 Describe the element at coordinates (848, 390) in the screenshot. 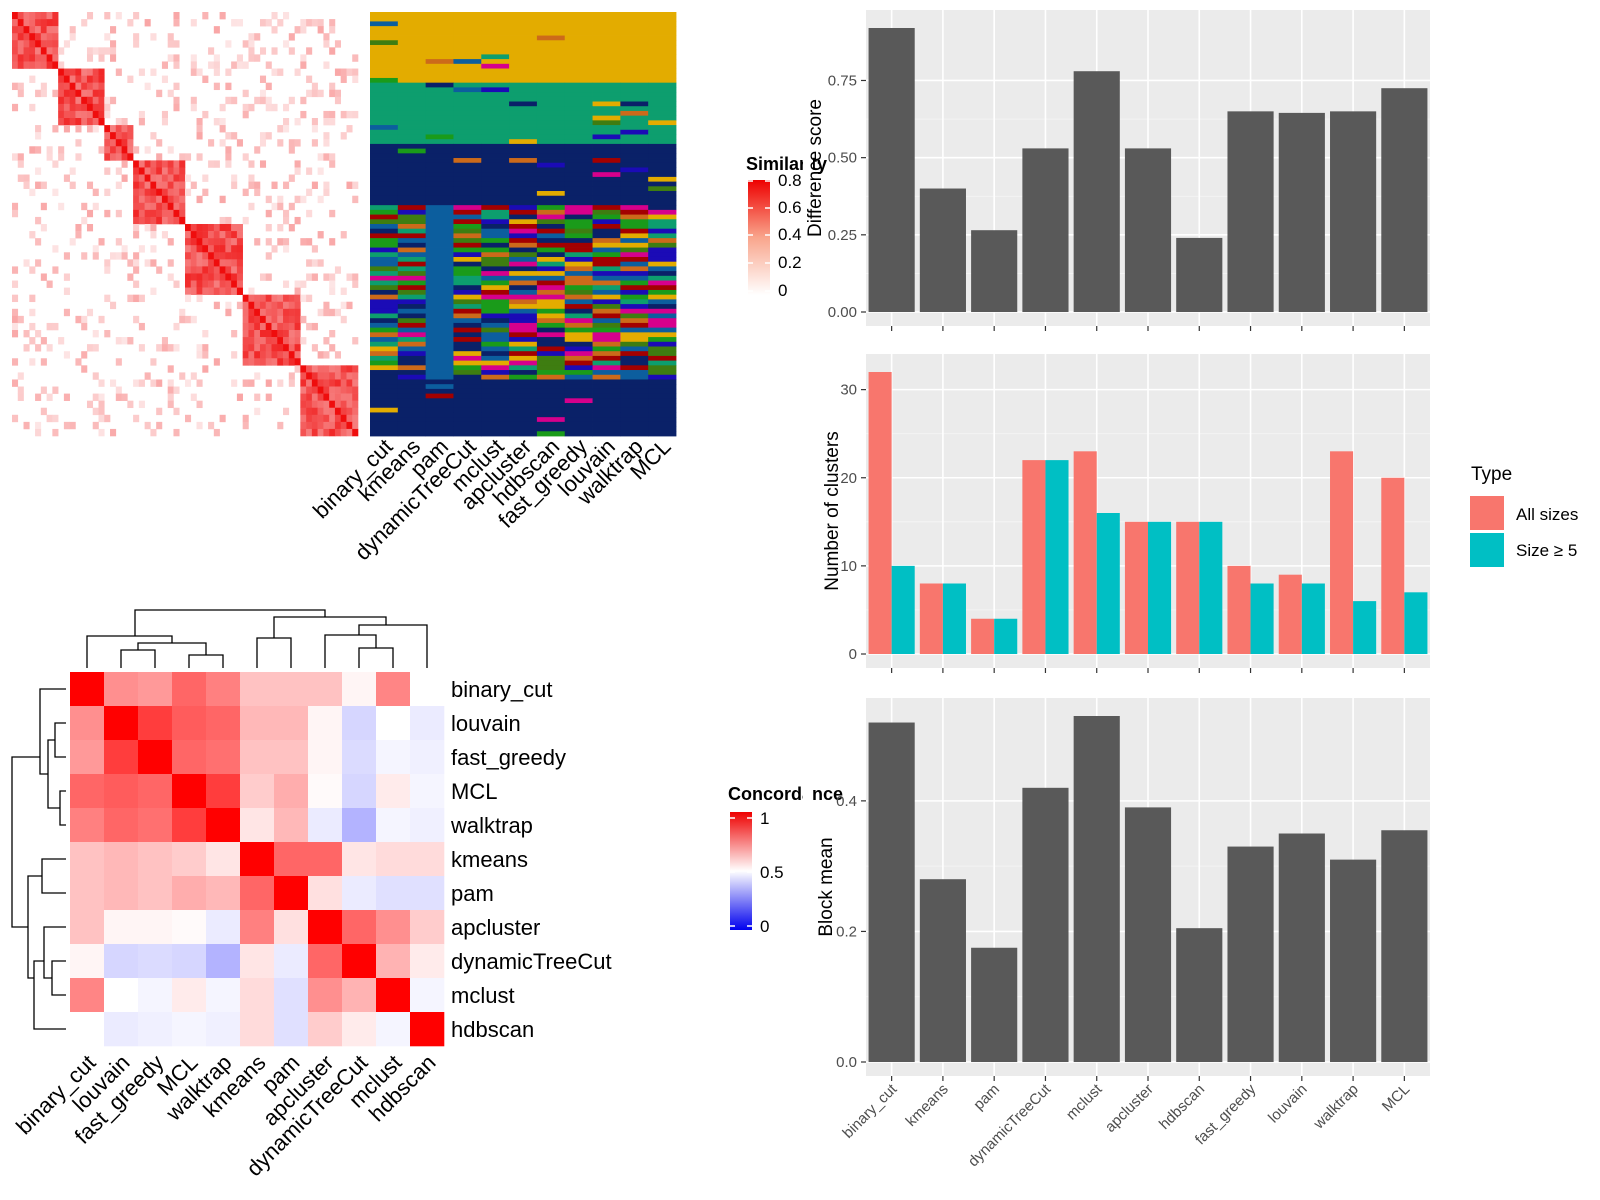

I see `y-tick-label: 30` at that location.